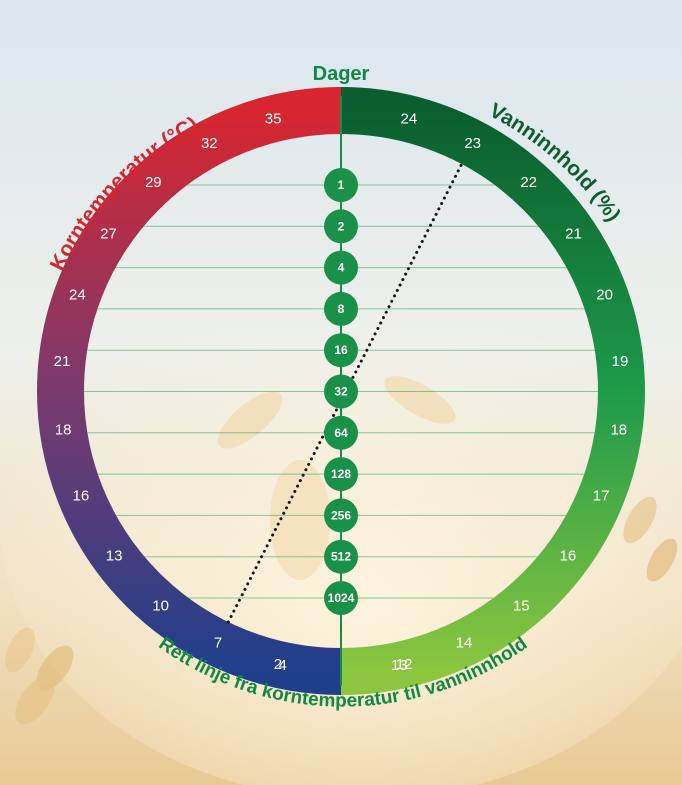 This screenshot has width=682, height=785. I want to click on water-content-label: 21, so click(573, 234).